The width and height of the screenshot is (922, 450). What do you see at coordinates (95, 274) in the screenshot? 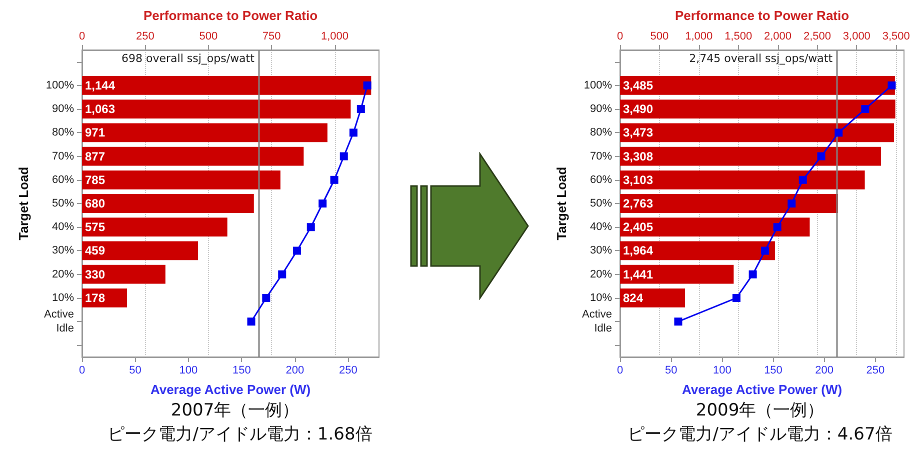
I see `data-label: 330` at bounding box center [95, 274].